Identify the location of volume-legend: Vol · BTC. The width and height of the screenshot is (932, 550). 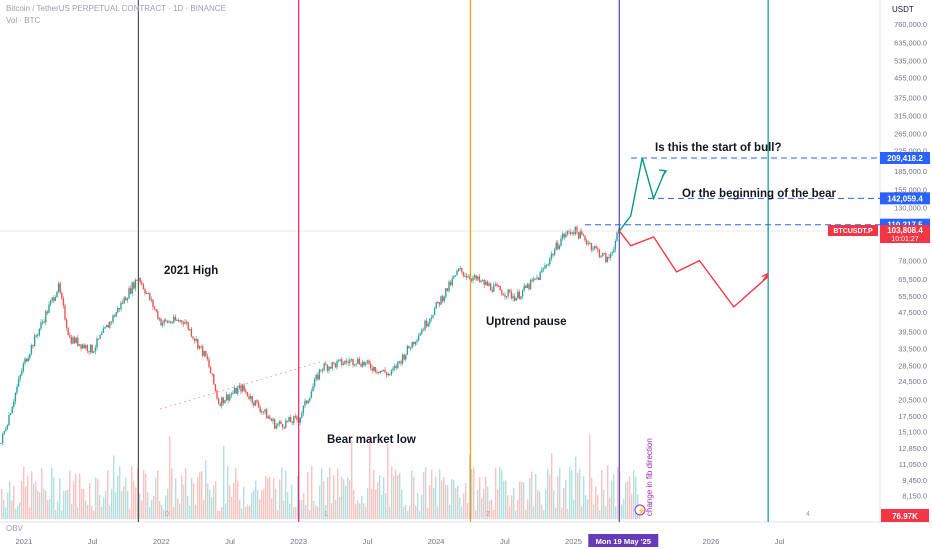
(23, 20).